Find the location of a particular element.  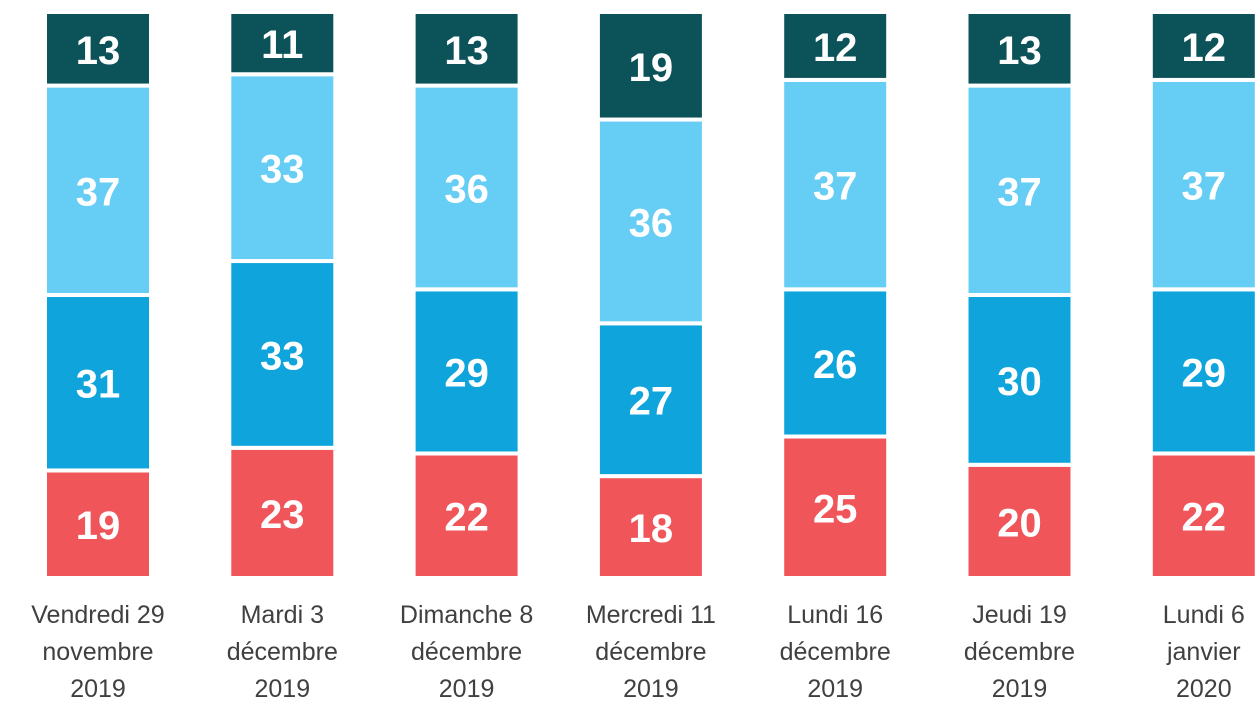

data-label: 20 is located at coordinates (1019, 523).